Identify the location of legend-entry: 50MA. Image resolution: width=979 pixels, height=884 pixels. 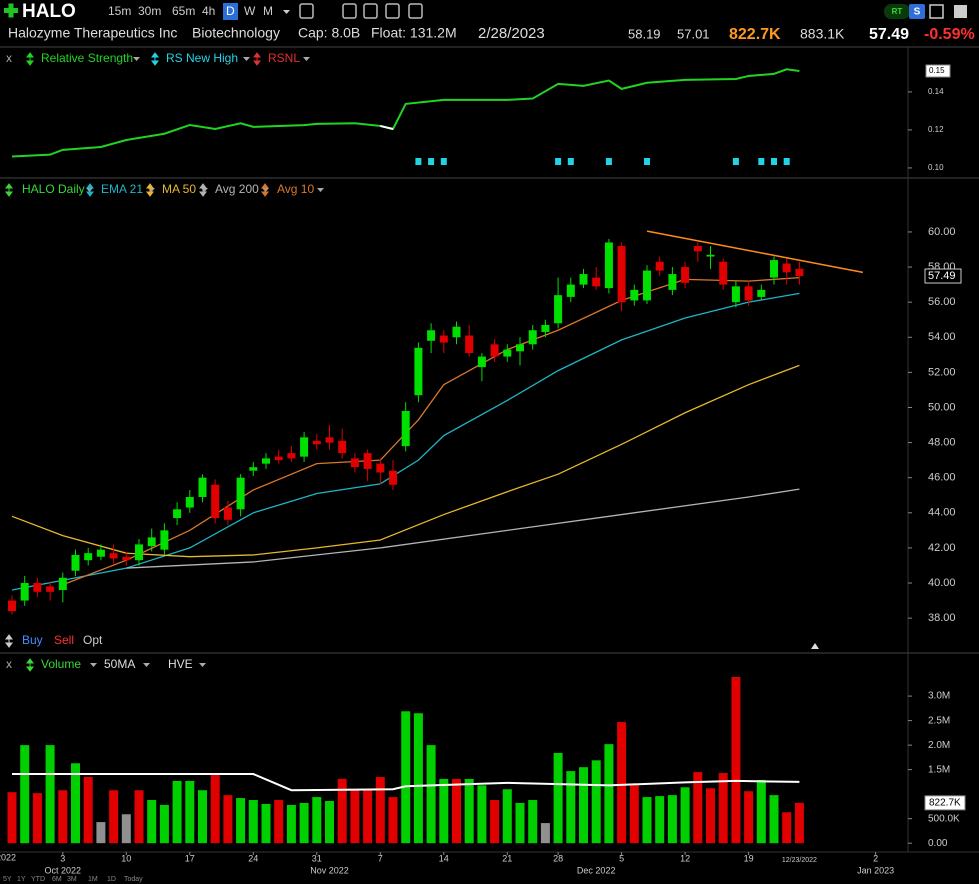
(119, 664).